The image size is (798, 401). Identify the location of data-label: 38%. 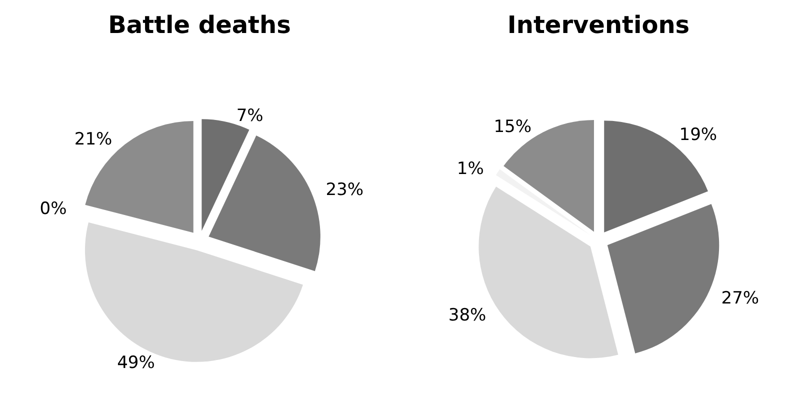
(467, 316).